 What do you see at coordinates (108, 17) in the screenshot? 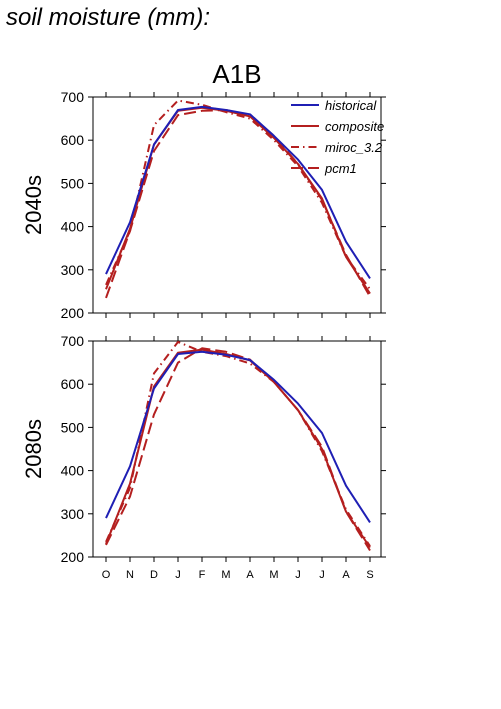
I see `page-title: soil moisture (mm):` at bounding box center [108, 17].